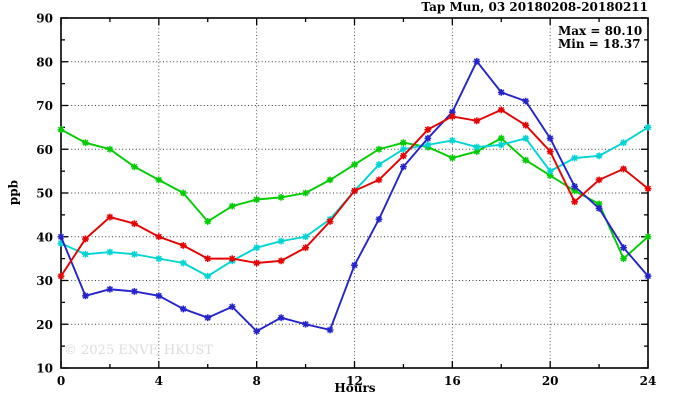 The height and width of the screenshot is (409, 674). Describe the element at coordinates (13, 192) in the screenshot. I see `y-axis-label: ppb` at that location.